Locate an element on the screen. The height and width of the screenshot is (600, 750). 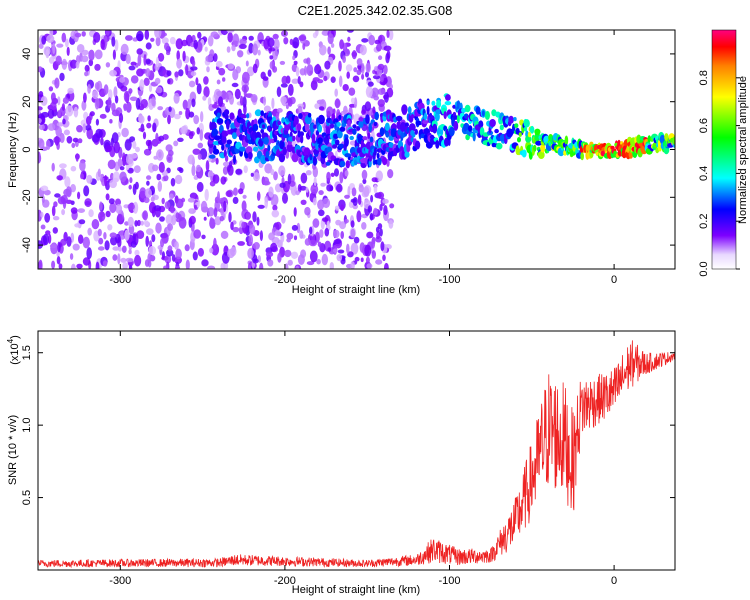
spectrogram-x-tick-label: -300 is located at coordinates (120, 280).